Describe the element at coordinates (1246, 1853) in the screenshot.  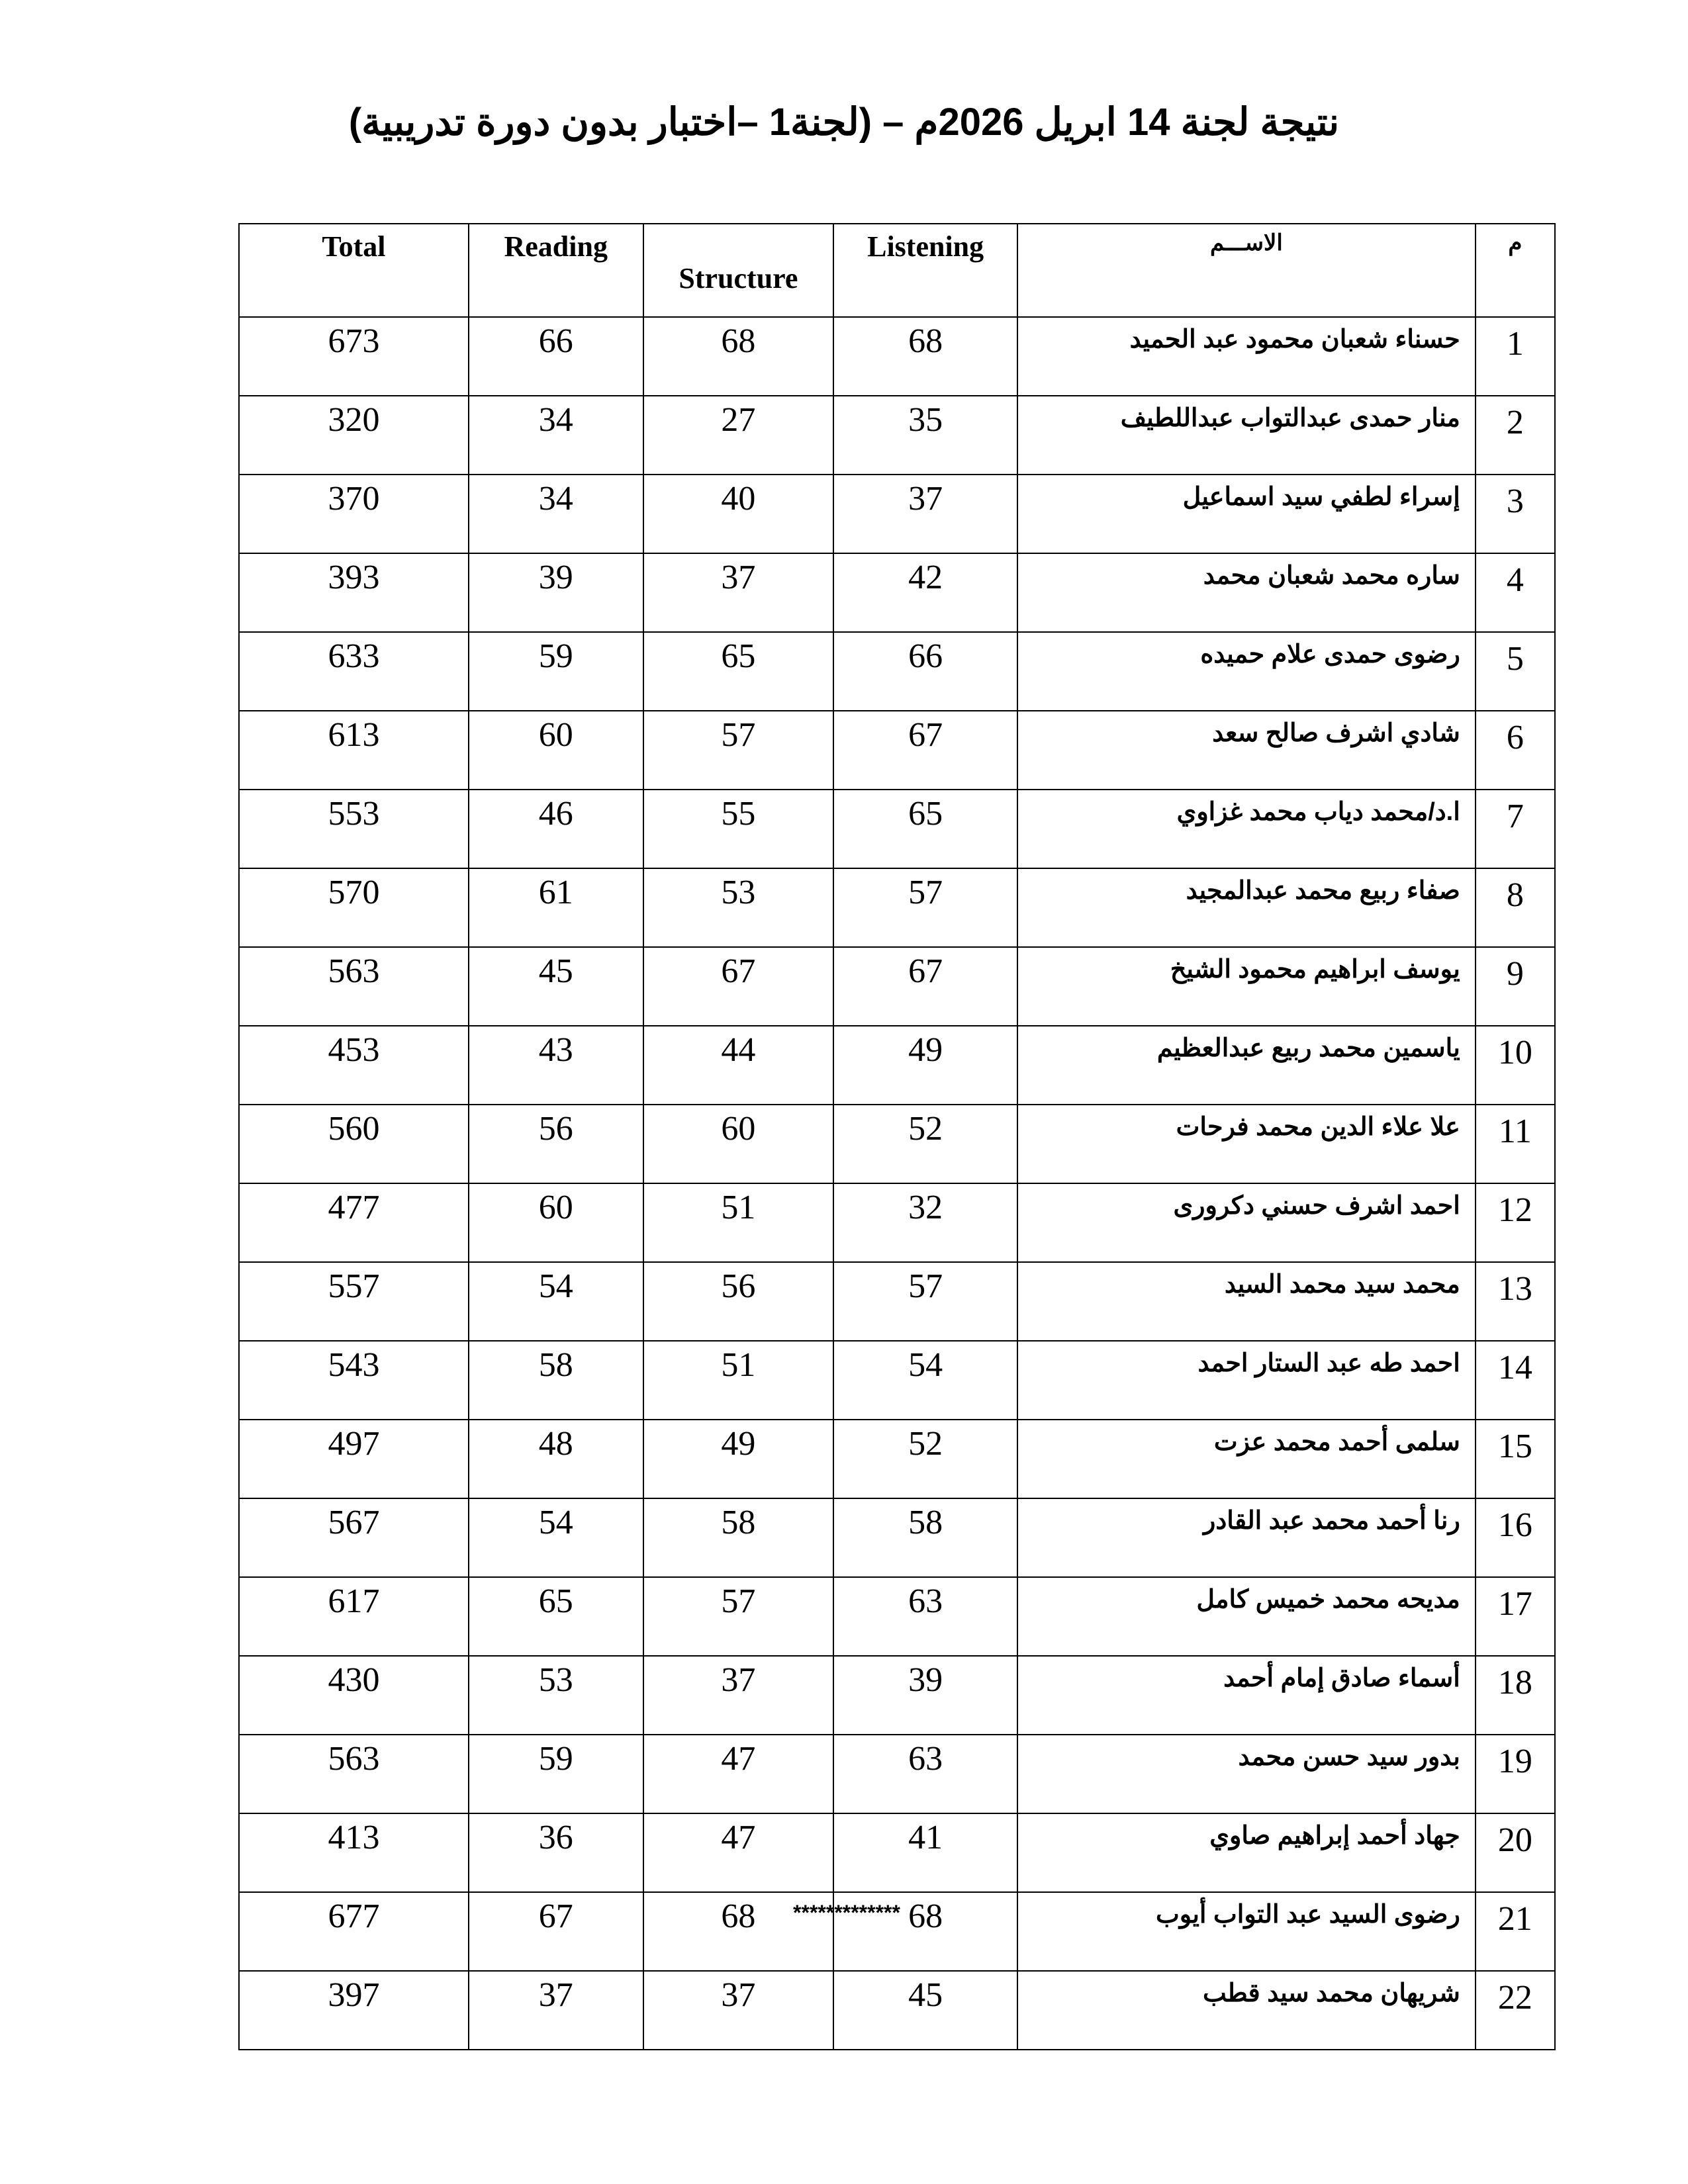
I see `name-cell: جهاد أحمد إبراهيم صاوي` at that location.